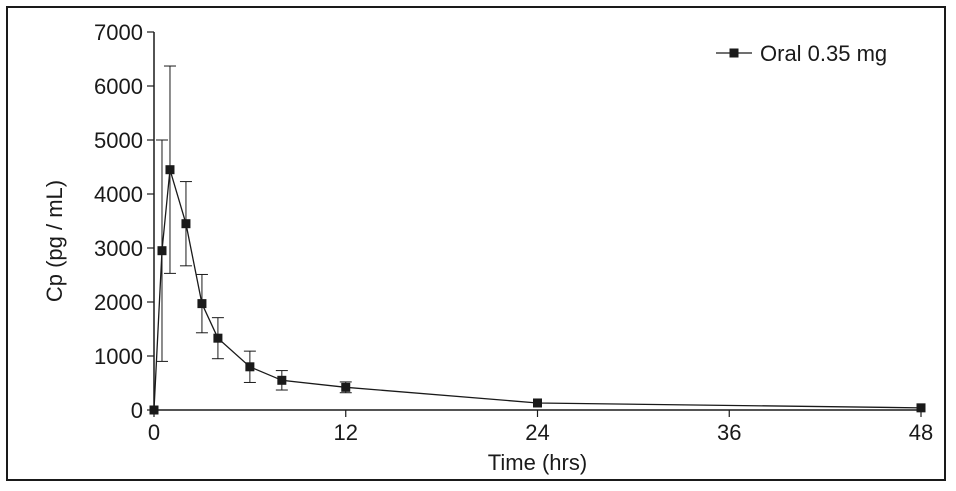 The image size is (956, 491). Describe the element at coordinates (118, 86) in the screenshot. I see `y-tick-label: 6000` at that location.